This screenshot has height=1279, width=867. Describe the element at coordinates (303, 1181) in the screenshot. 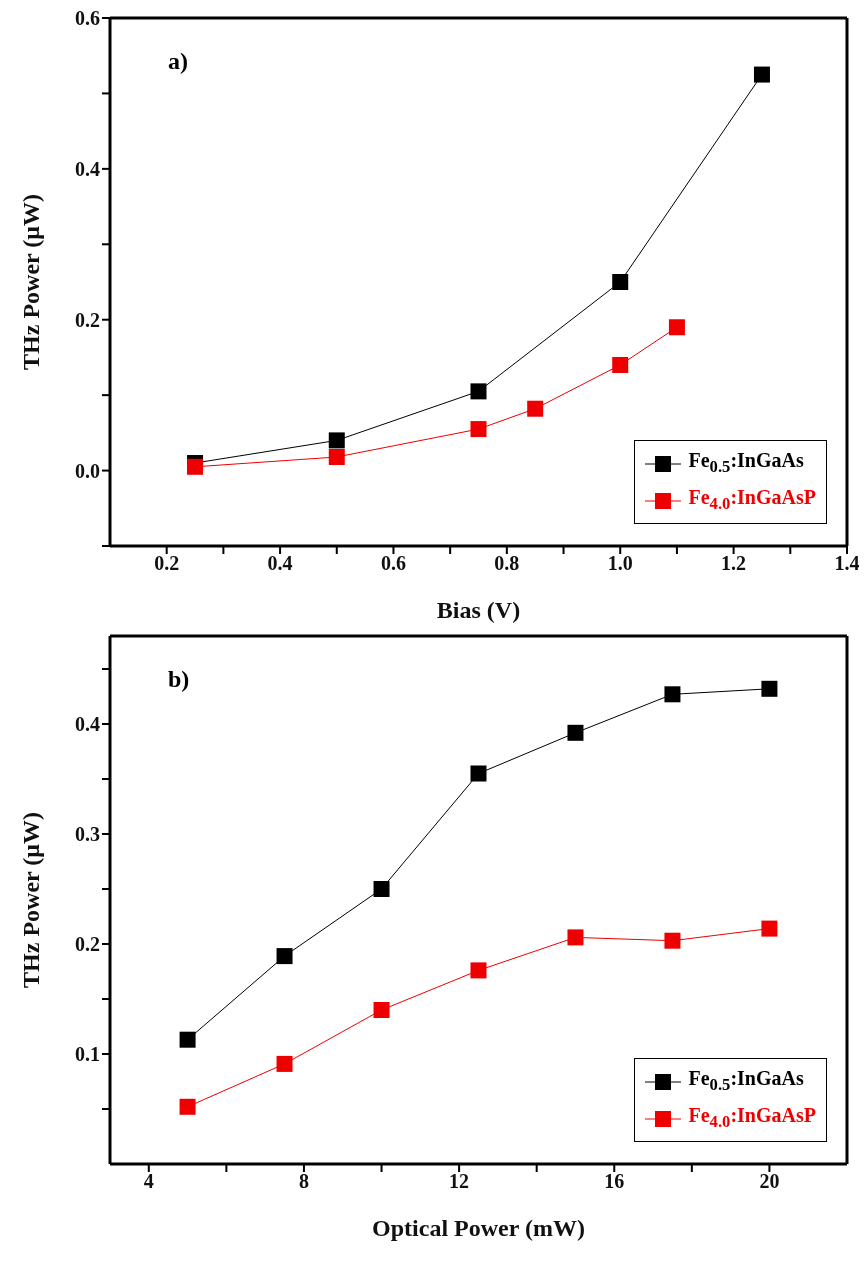

I see `x-tick-label: 8` at that location.